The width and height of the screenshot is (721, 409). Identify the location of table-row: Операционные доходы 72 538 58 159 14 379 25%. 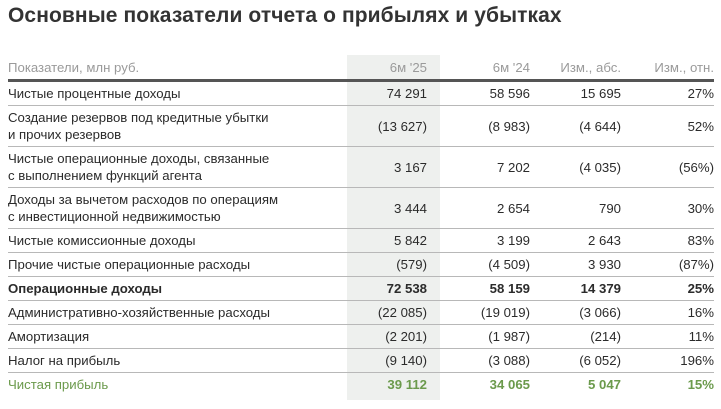
(361, 288).